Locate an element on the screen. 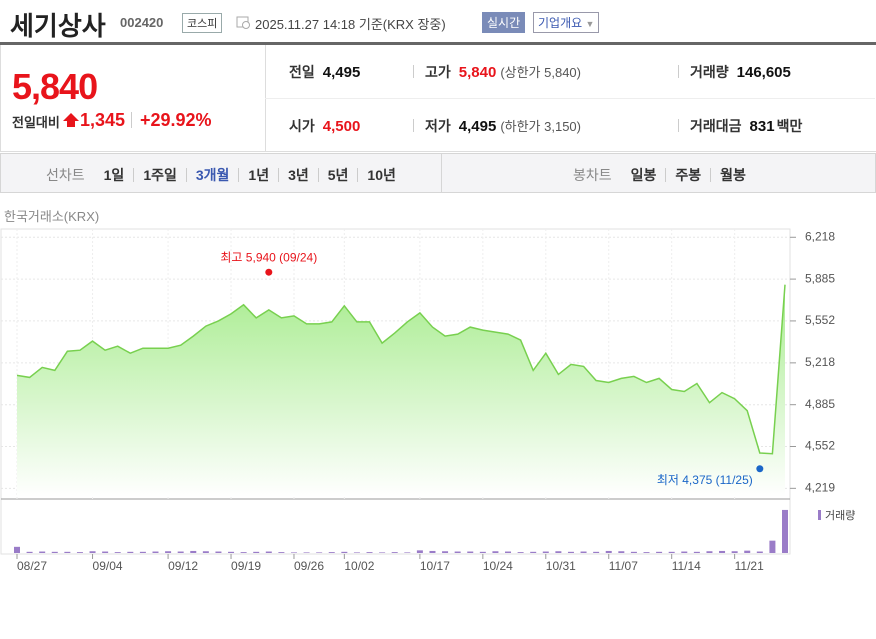 The image size is (876, 639). change-amount: 1,345 is located at coordinates (103, 120).